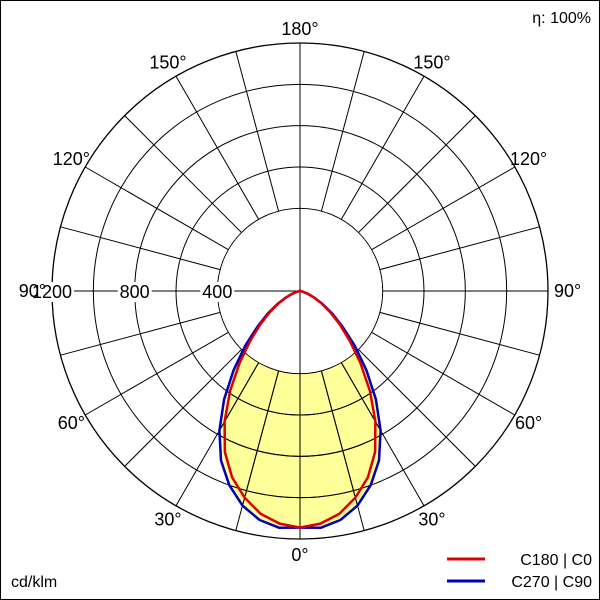 The height and width of the screenshot is (600, 600). What do you see at coordinates (167, 520) in the screenshot?
I see `angle-label-30-left: 30°` at bounding box center [167, 520].